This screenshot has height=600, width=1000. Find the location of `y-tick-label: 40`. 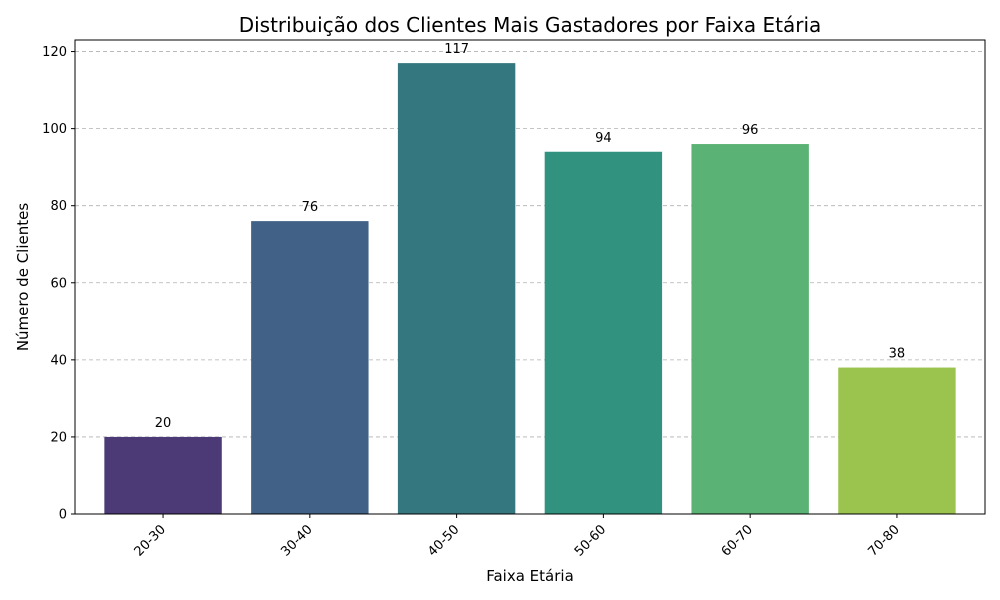

y-tick-label: 40 is located at coordinates (58, 360).